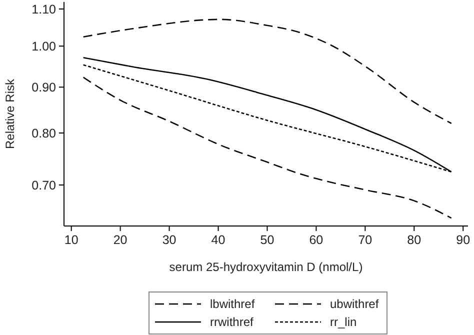 This screenshot has width=474, height=335. Describe the element at coordinates (44, 133) in the screenshot. I see `y-tick-label: 0.80` at that location.